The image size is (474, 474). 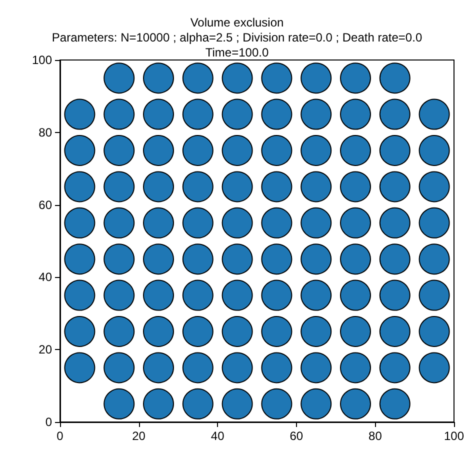 What do you see at coordinates (48, 422) in the screenshot?
I see `y-tick-label: 0` at bounding box center [48, 422].